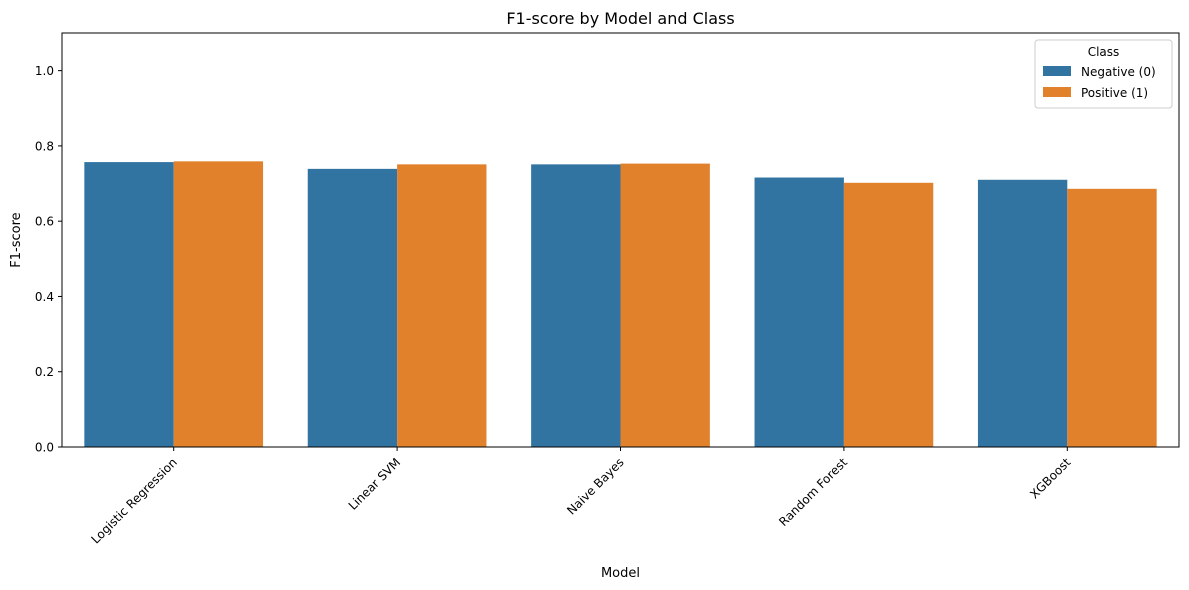 This screenshot has width=1189, height=590. What do you see at coordinates (620, 18) in the screenshot?
I see `chart-title: F1-score by Model and Class` at bounding box center [620, 18].